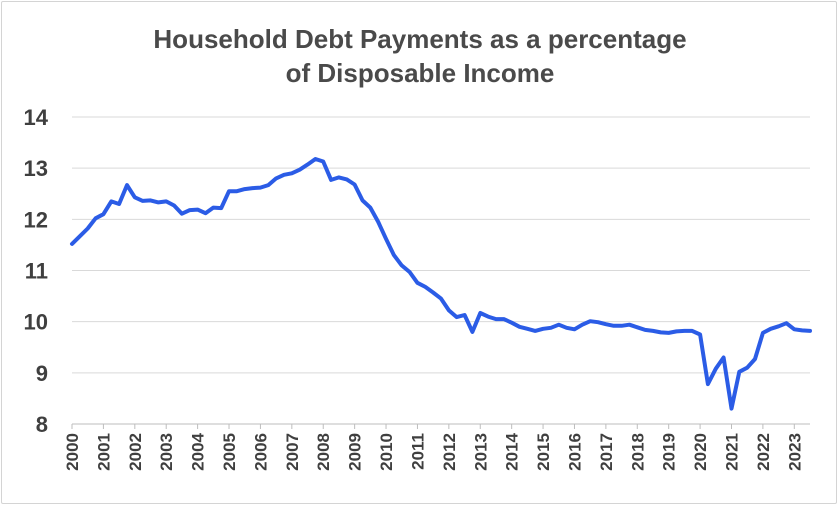  I want to click on y-axis: 8 9 10 11 12 13 14, so click(36, 271).